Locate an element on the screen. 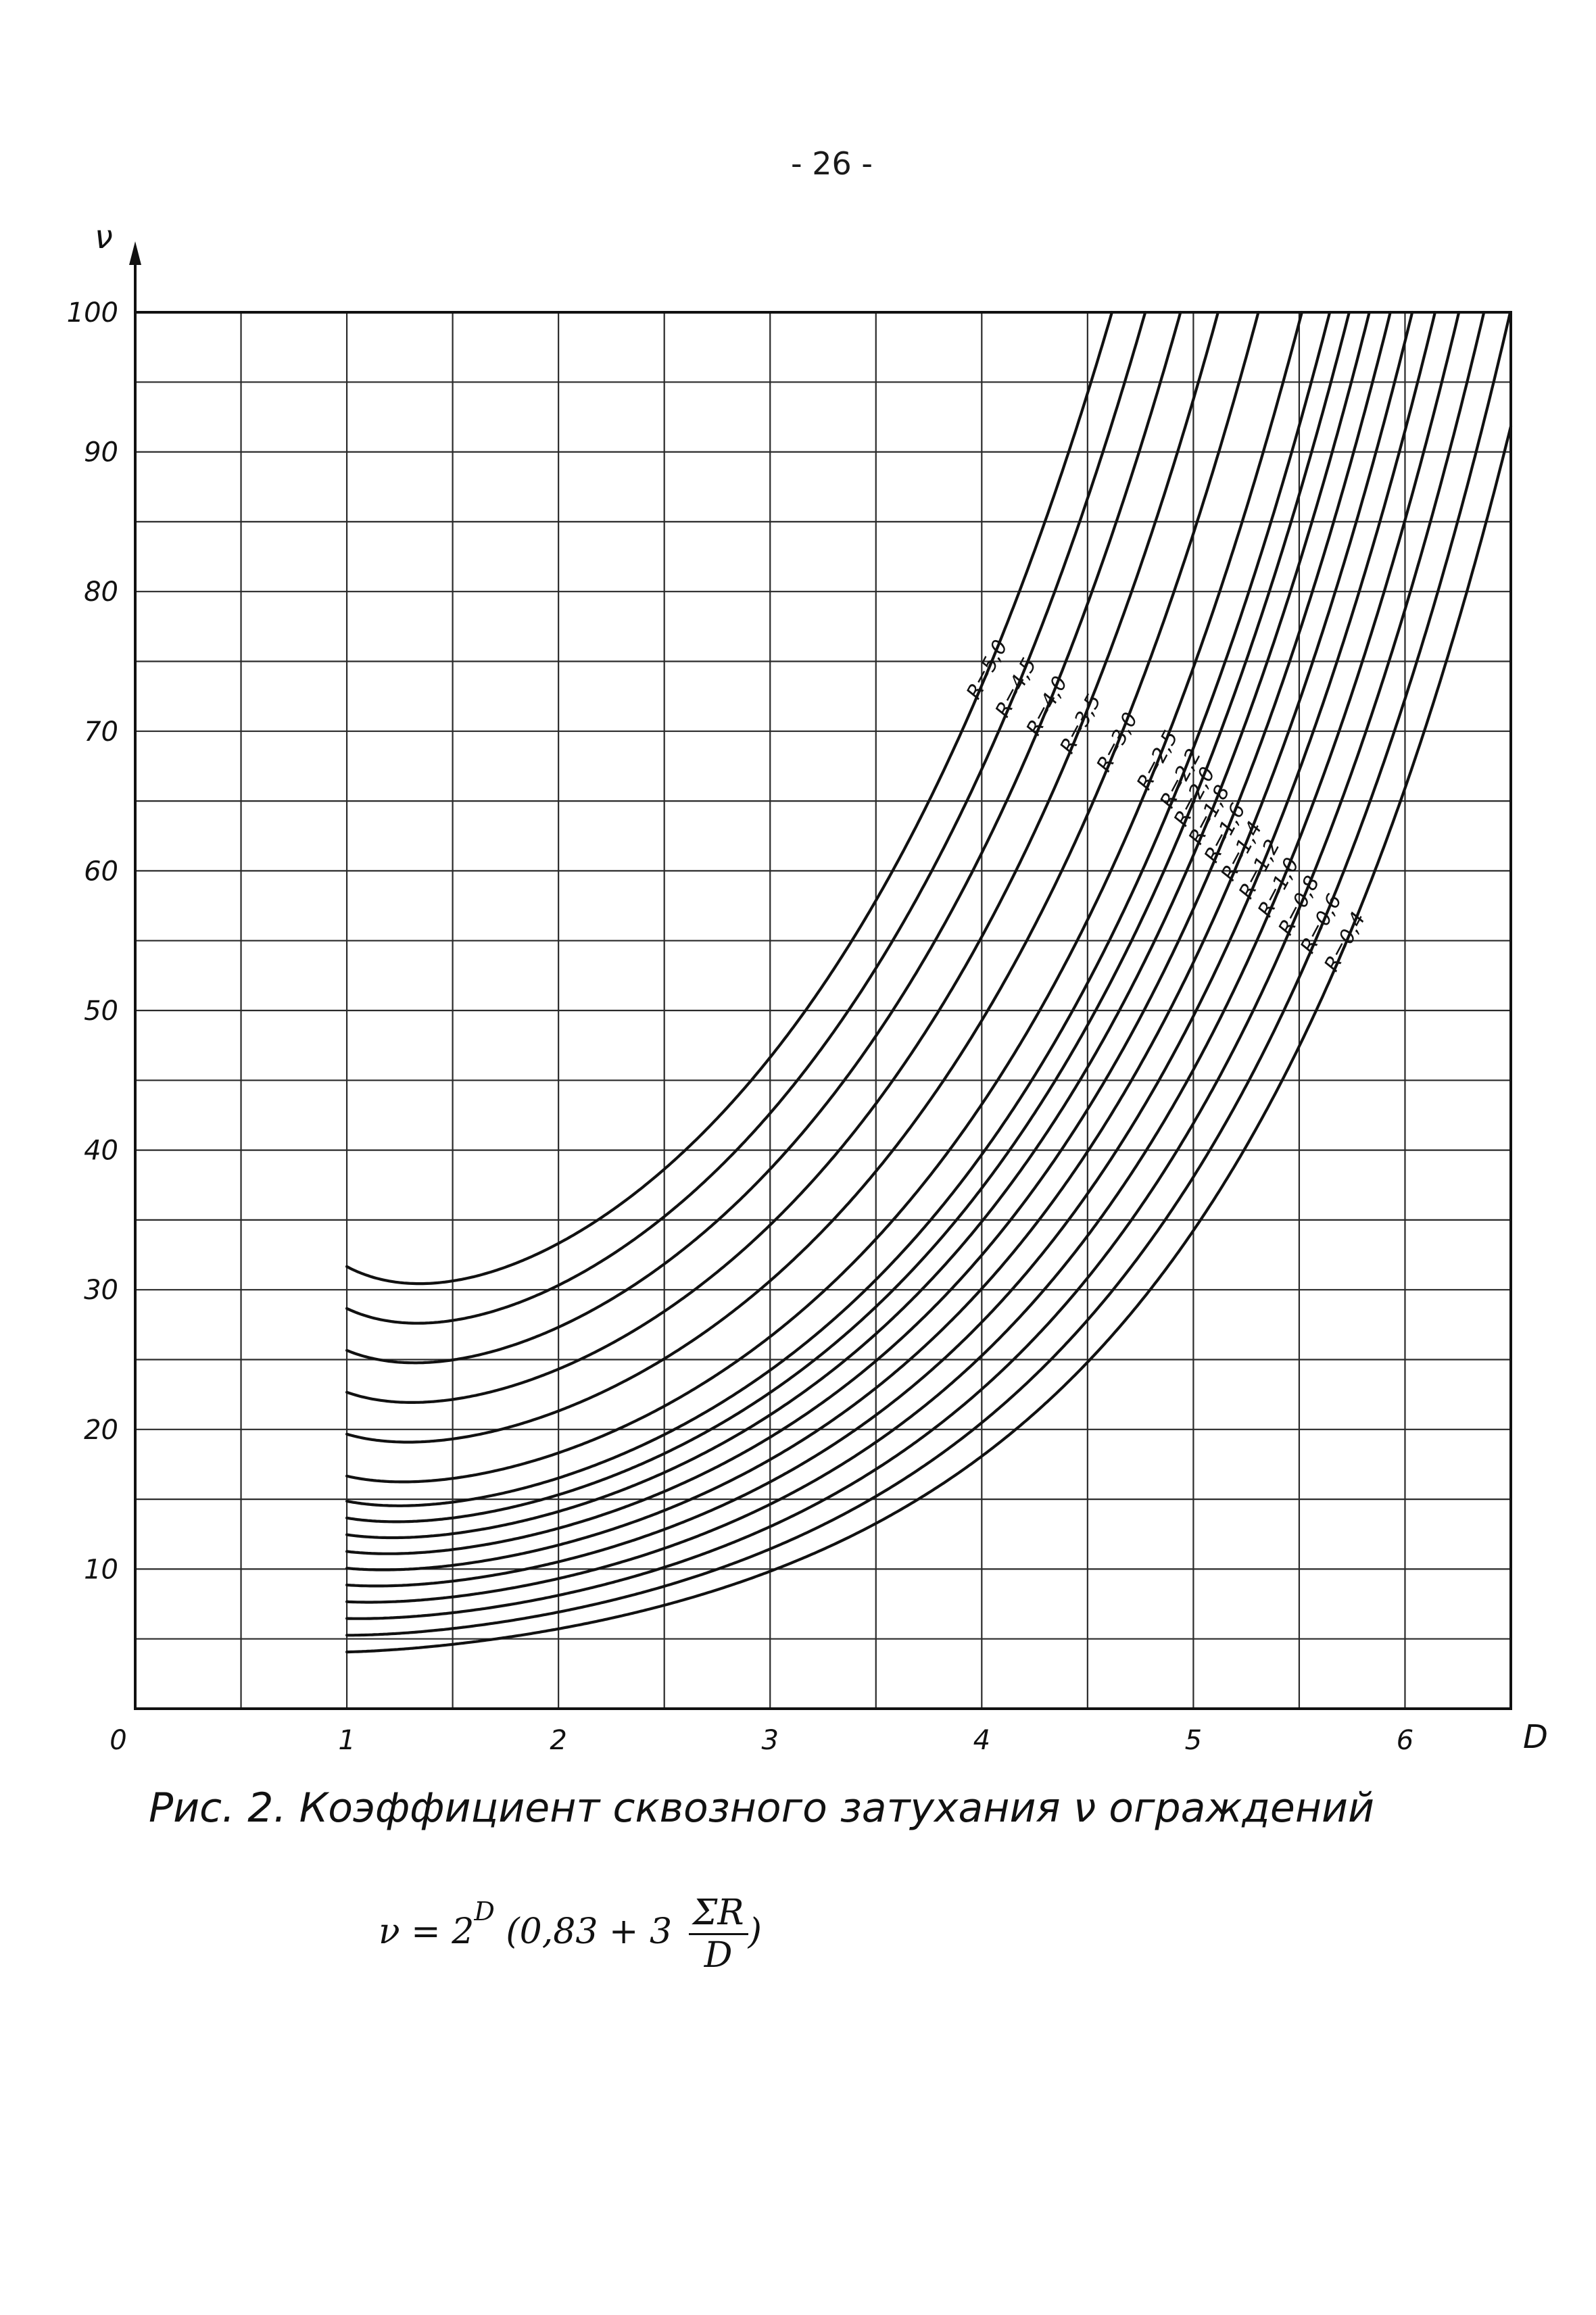  y-tick-label: 100 is located at coordinates (93, 312).